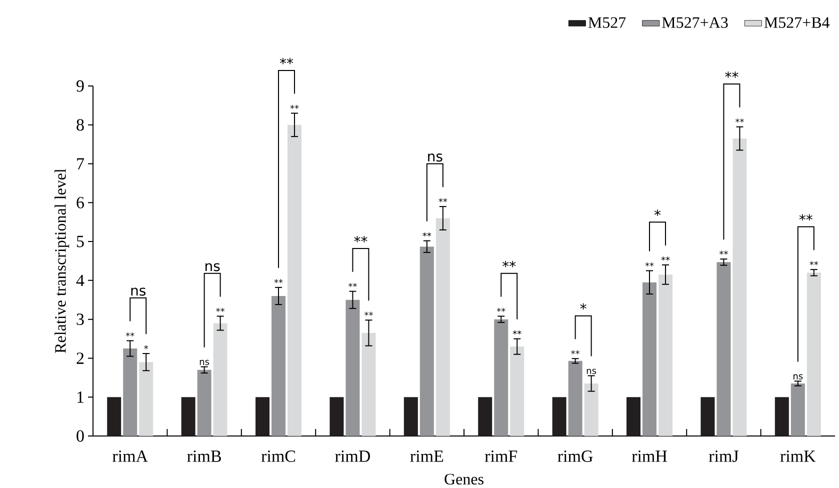 Image resolution: width=839 pixels, height=488 pixels. What do you see at coordinates (130, 456) in the screenshot?
I see `x-tick-label: rimA` at bounding box center [130, 456].